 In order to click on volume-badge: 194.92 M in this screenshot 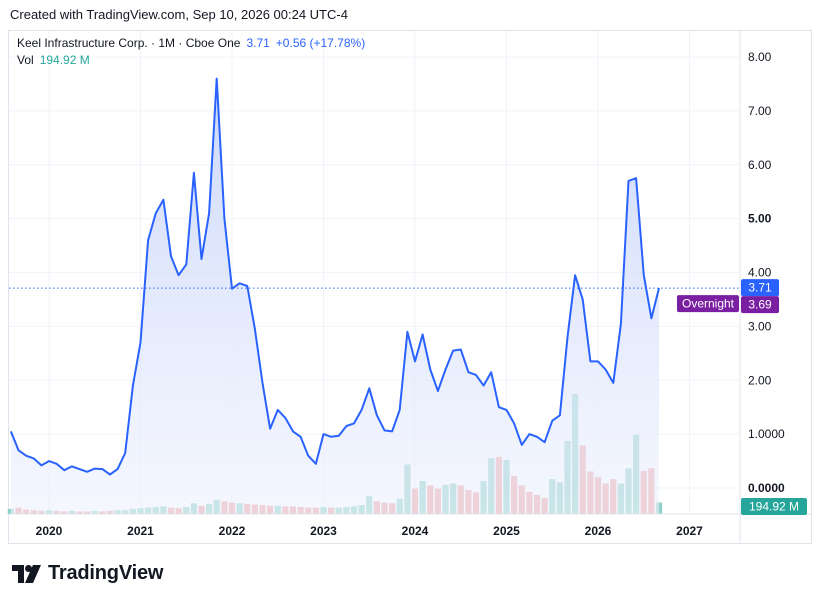, I will do `click(774, 507)`.